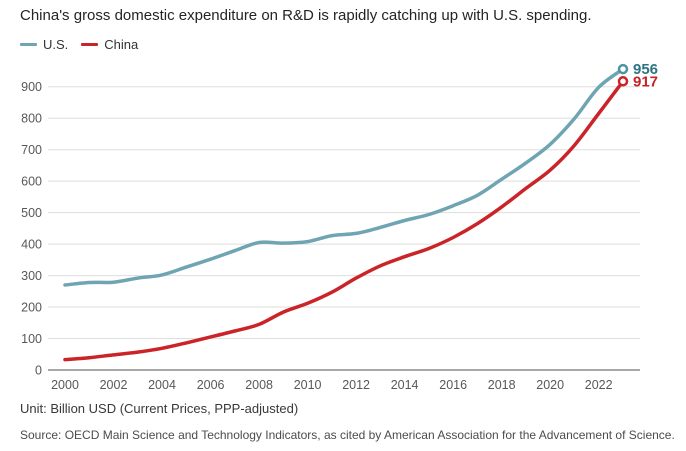 The width and height of the screenshot is (686, 451). I want to click on x-tick-label: 2006, so click(211, 385).